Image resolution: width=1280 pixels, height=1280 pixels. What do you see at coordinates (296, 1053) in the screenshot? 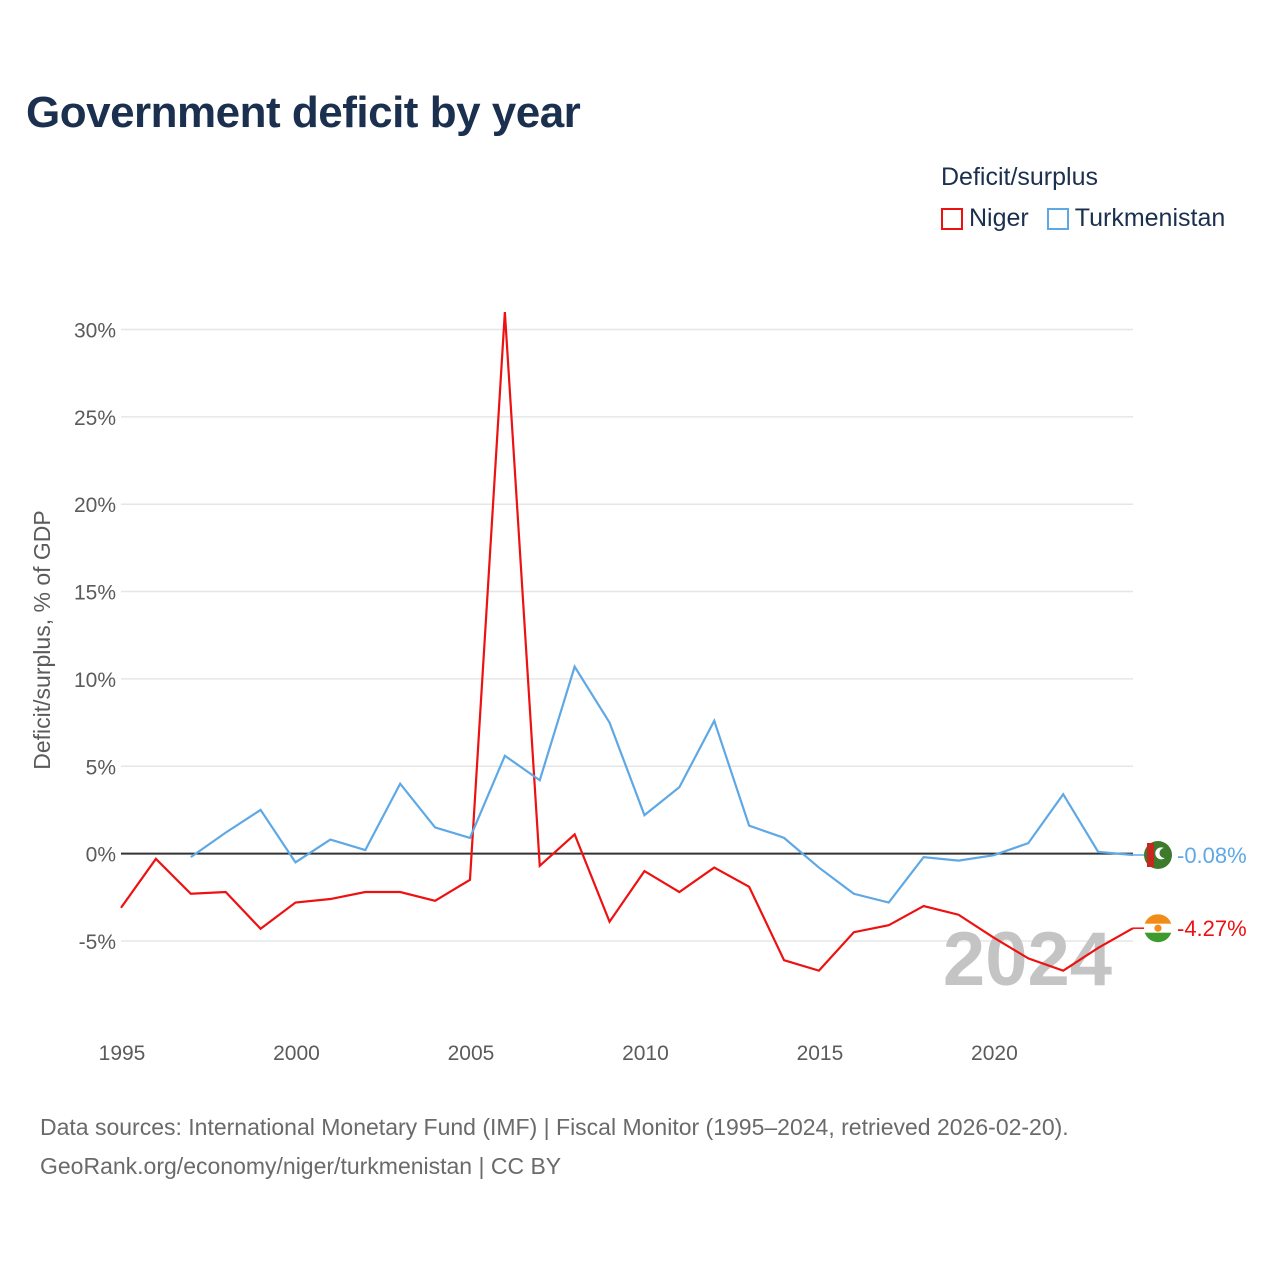
I see `x-tick-label: 2000` at bounding box center [296, 1053].